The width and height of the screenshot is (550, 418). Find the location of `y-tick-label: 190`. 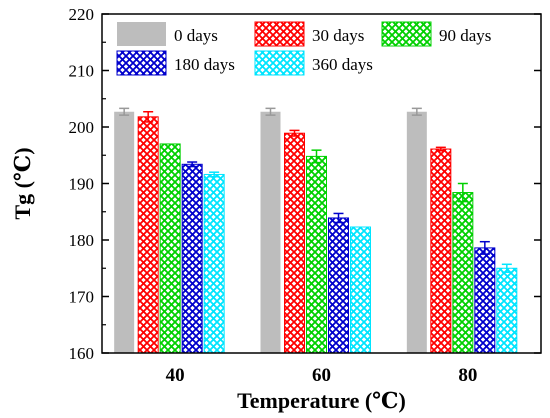

y-tick-label: 190 is located at coordinates (82, 184).